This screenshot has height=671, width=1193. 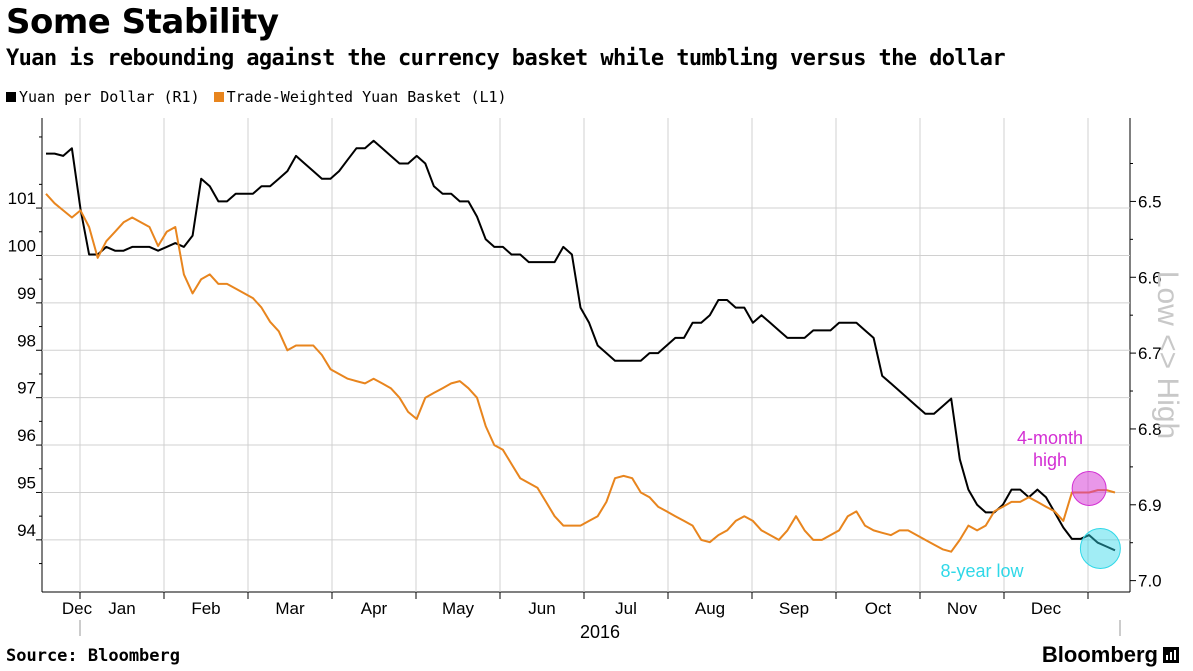 I want to click on left-tick-label: 97, so click(x=26, y=388).